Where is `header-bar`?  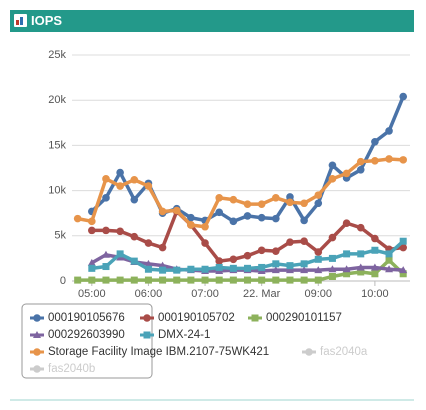 header-bar is located at coordinates (212, 21).